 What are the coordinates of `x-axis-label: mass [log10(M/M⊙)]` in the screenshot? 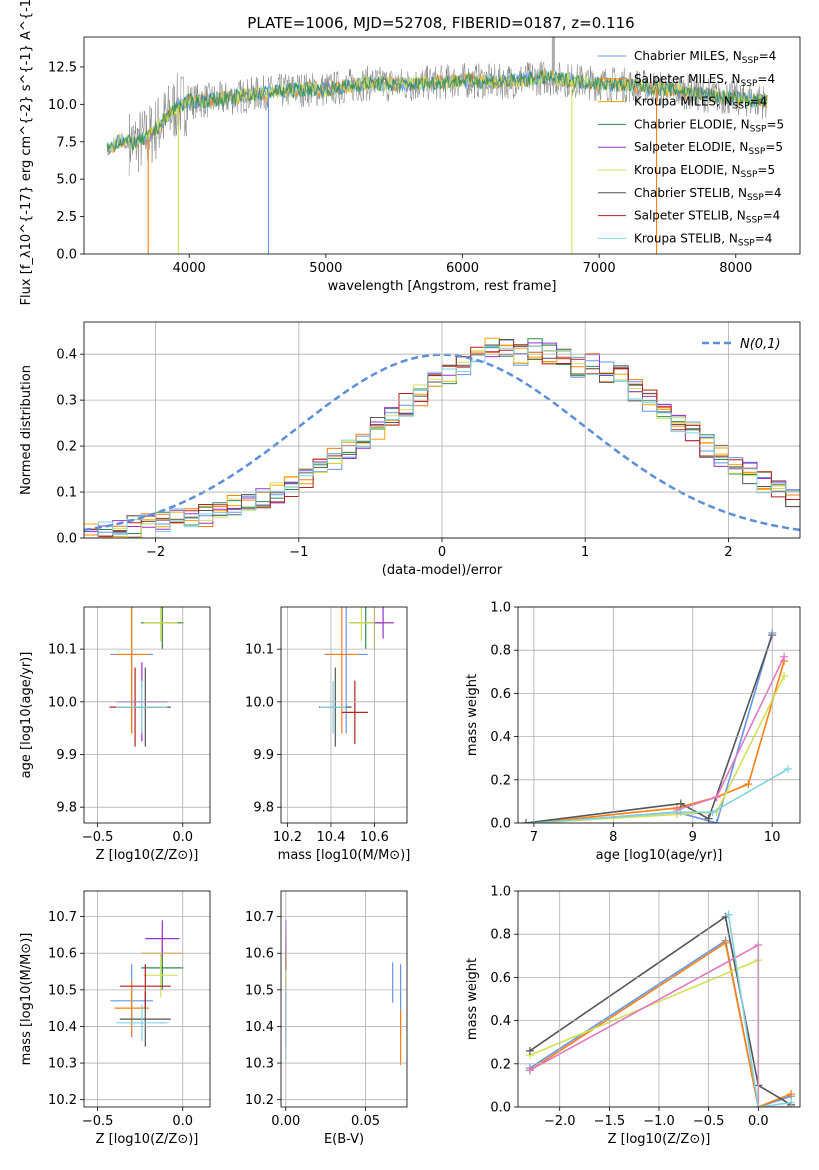 It's located at (344, 855).